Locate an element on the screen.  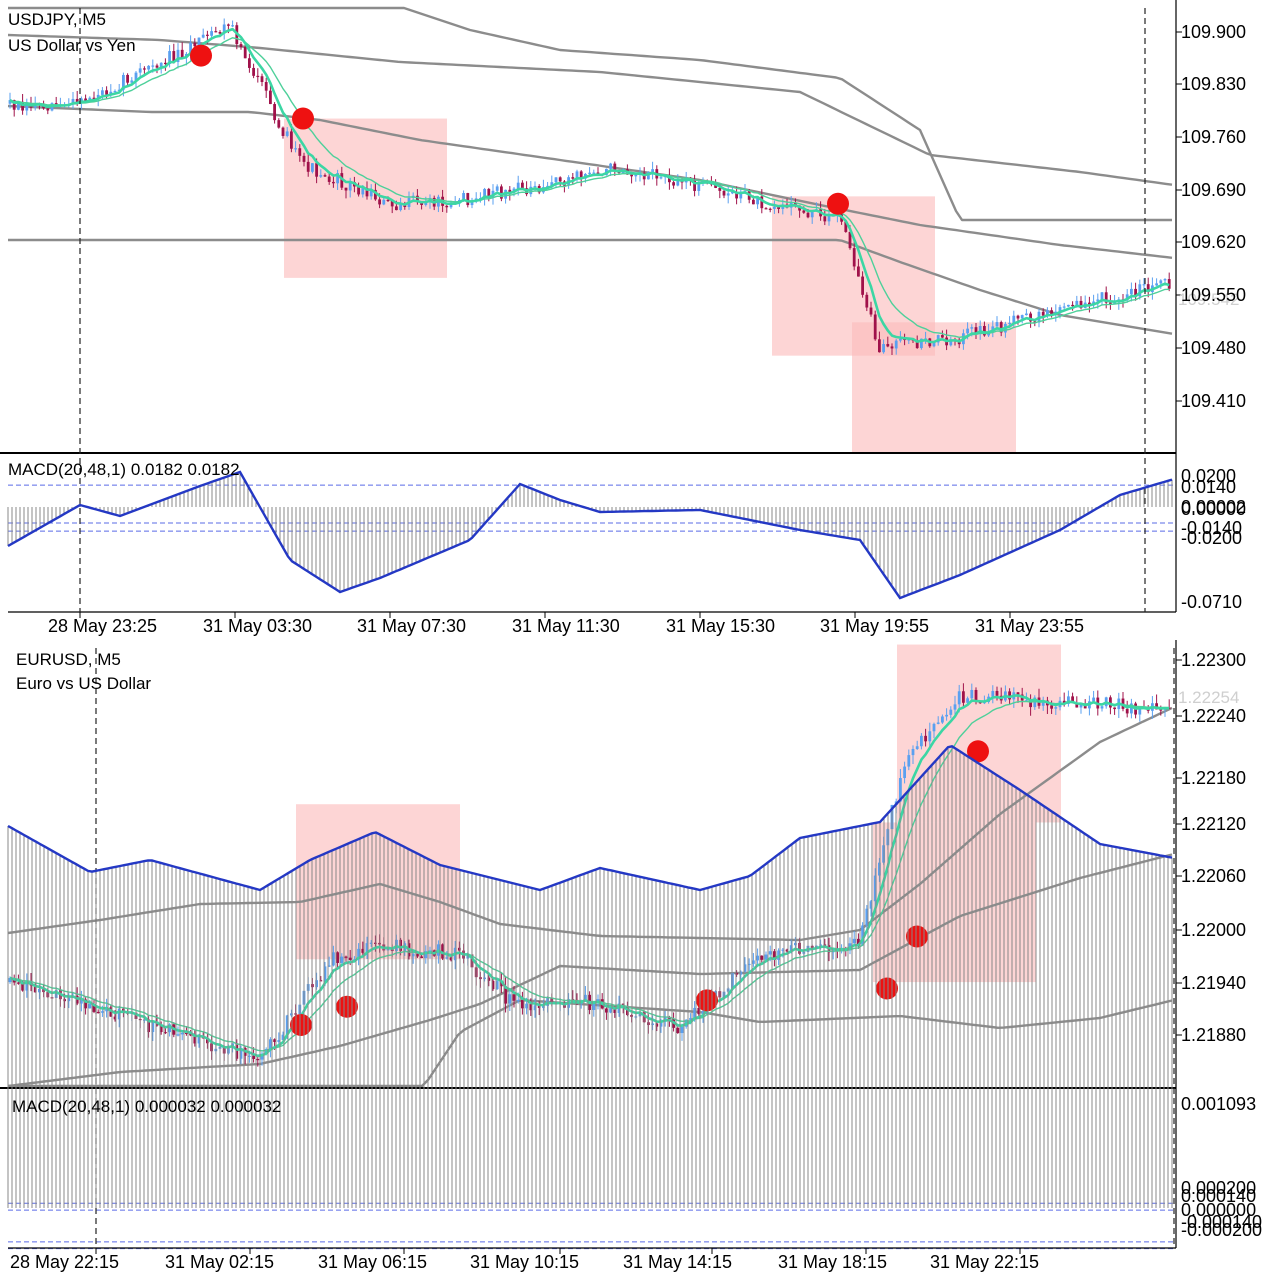
macd-axis-label: 0.000000 is located at coordinates (1219, 1210).